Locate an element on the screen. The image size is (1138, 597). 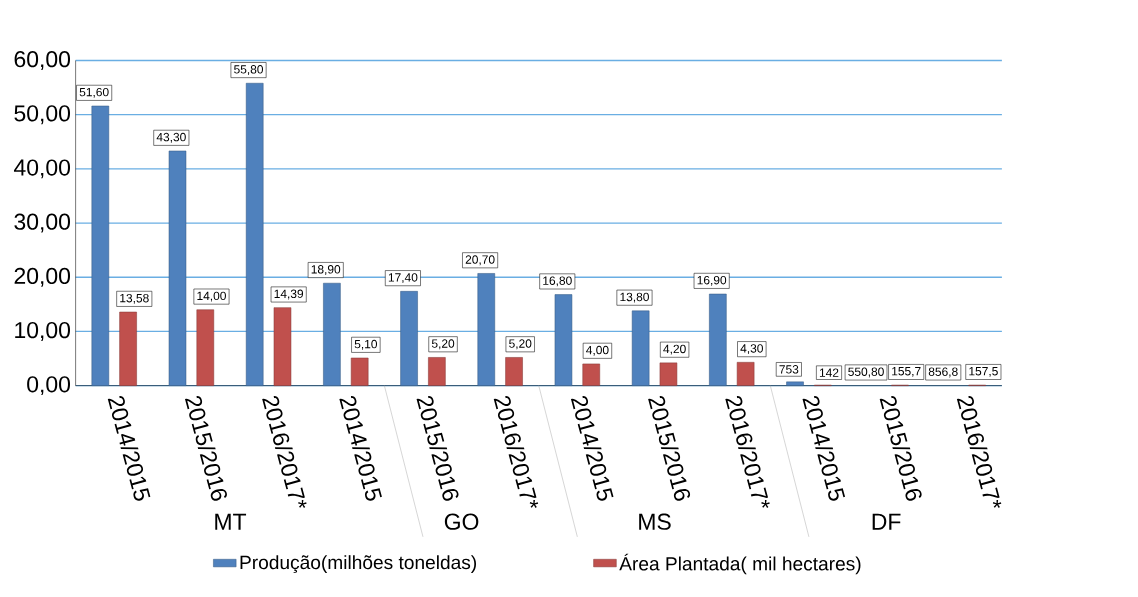
y-tick-label: 40,00 is located at coordinates (42, 169).